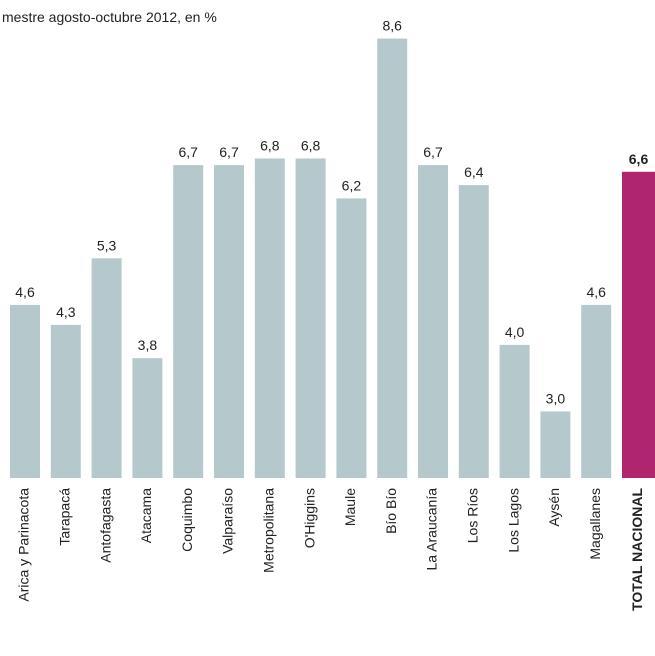 The height and width of the screenshot is (656, 655). I want to click on x-tick-label: Los Lagos, so click(513, 520).